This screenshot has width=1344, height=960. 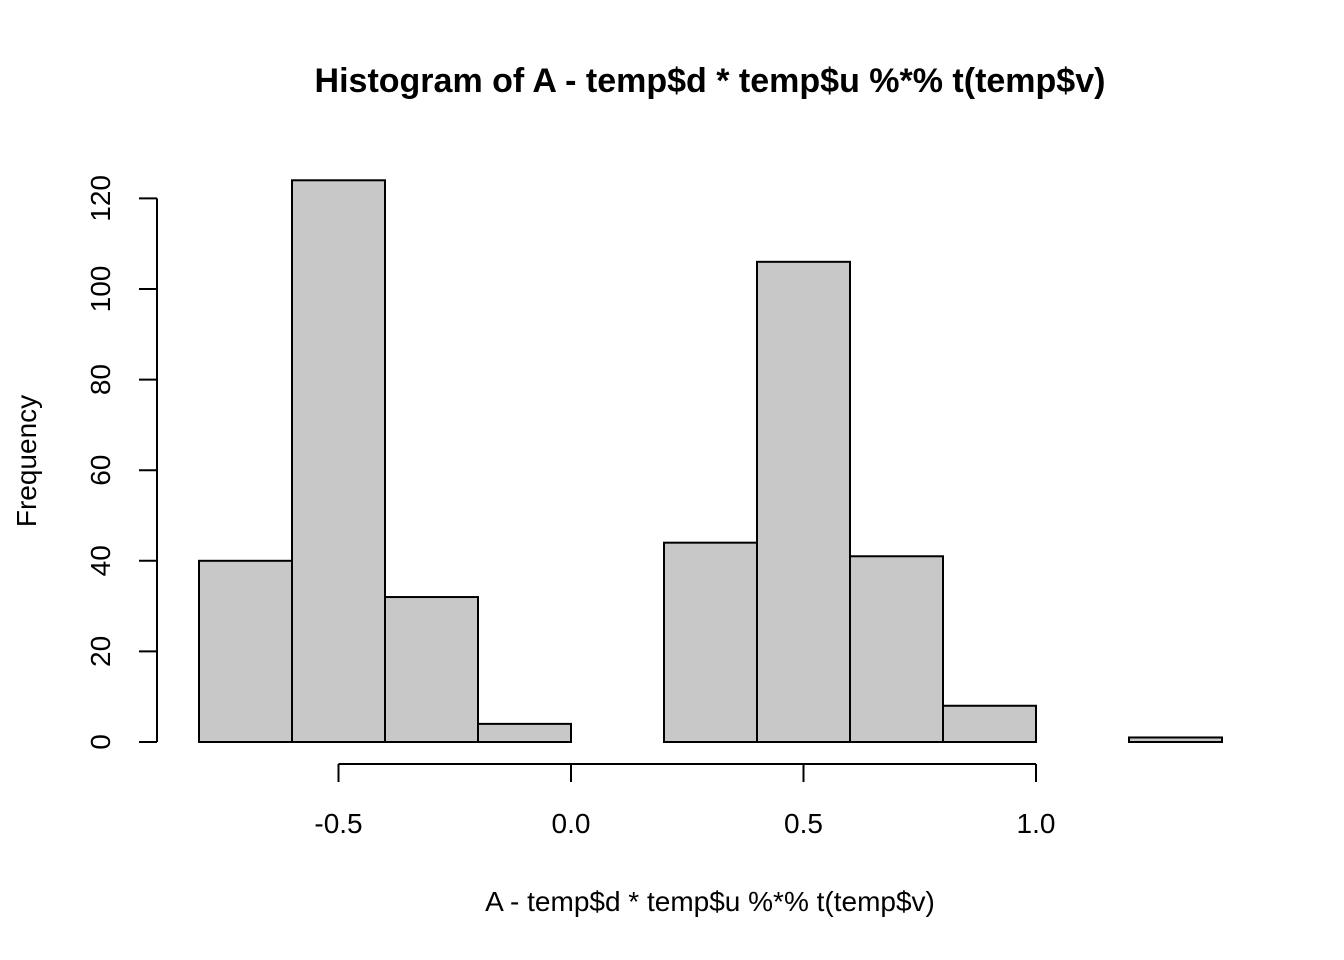 What do you see at coordinates (100, 742) in the screenshot?
I see `y-tick-label-0: 0` at bounding box center [100, 742].